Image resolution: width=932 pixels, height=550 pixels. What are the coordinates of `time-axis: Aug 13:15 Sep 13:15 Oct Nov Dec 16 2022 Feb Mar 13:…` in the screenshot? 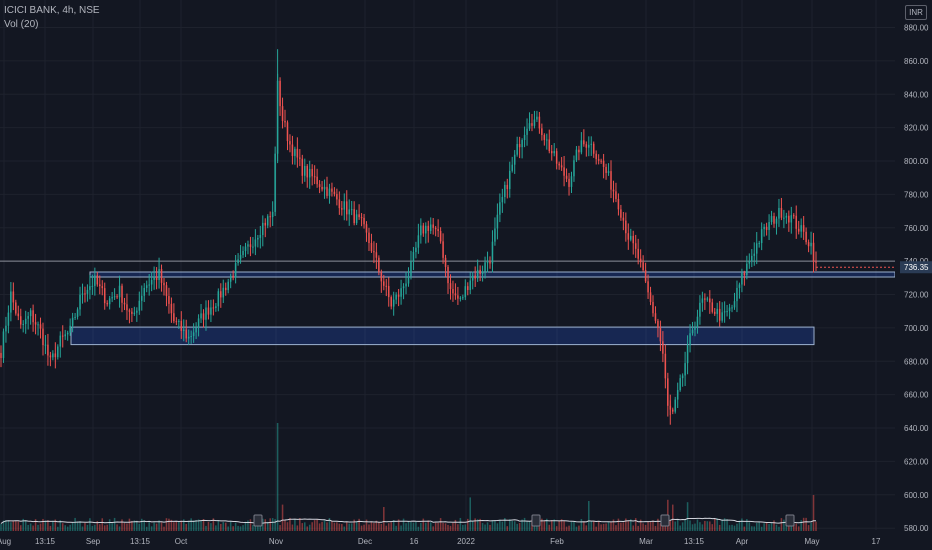 It's located at (466, 540).